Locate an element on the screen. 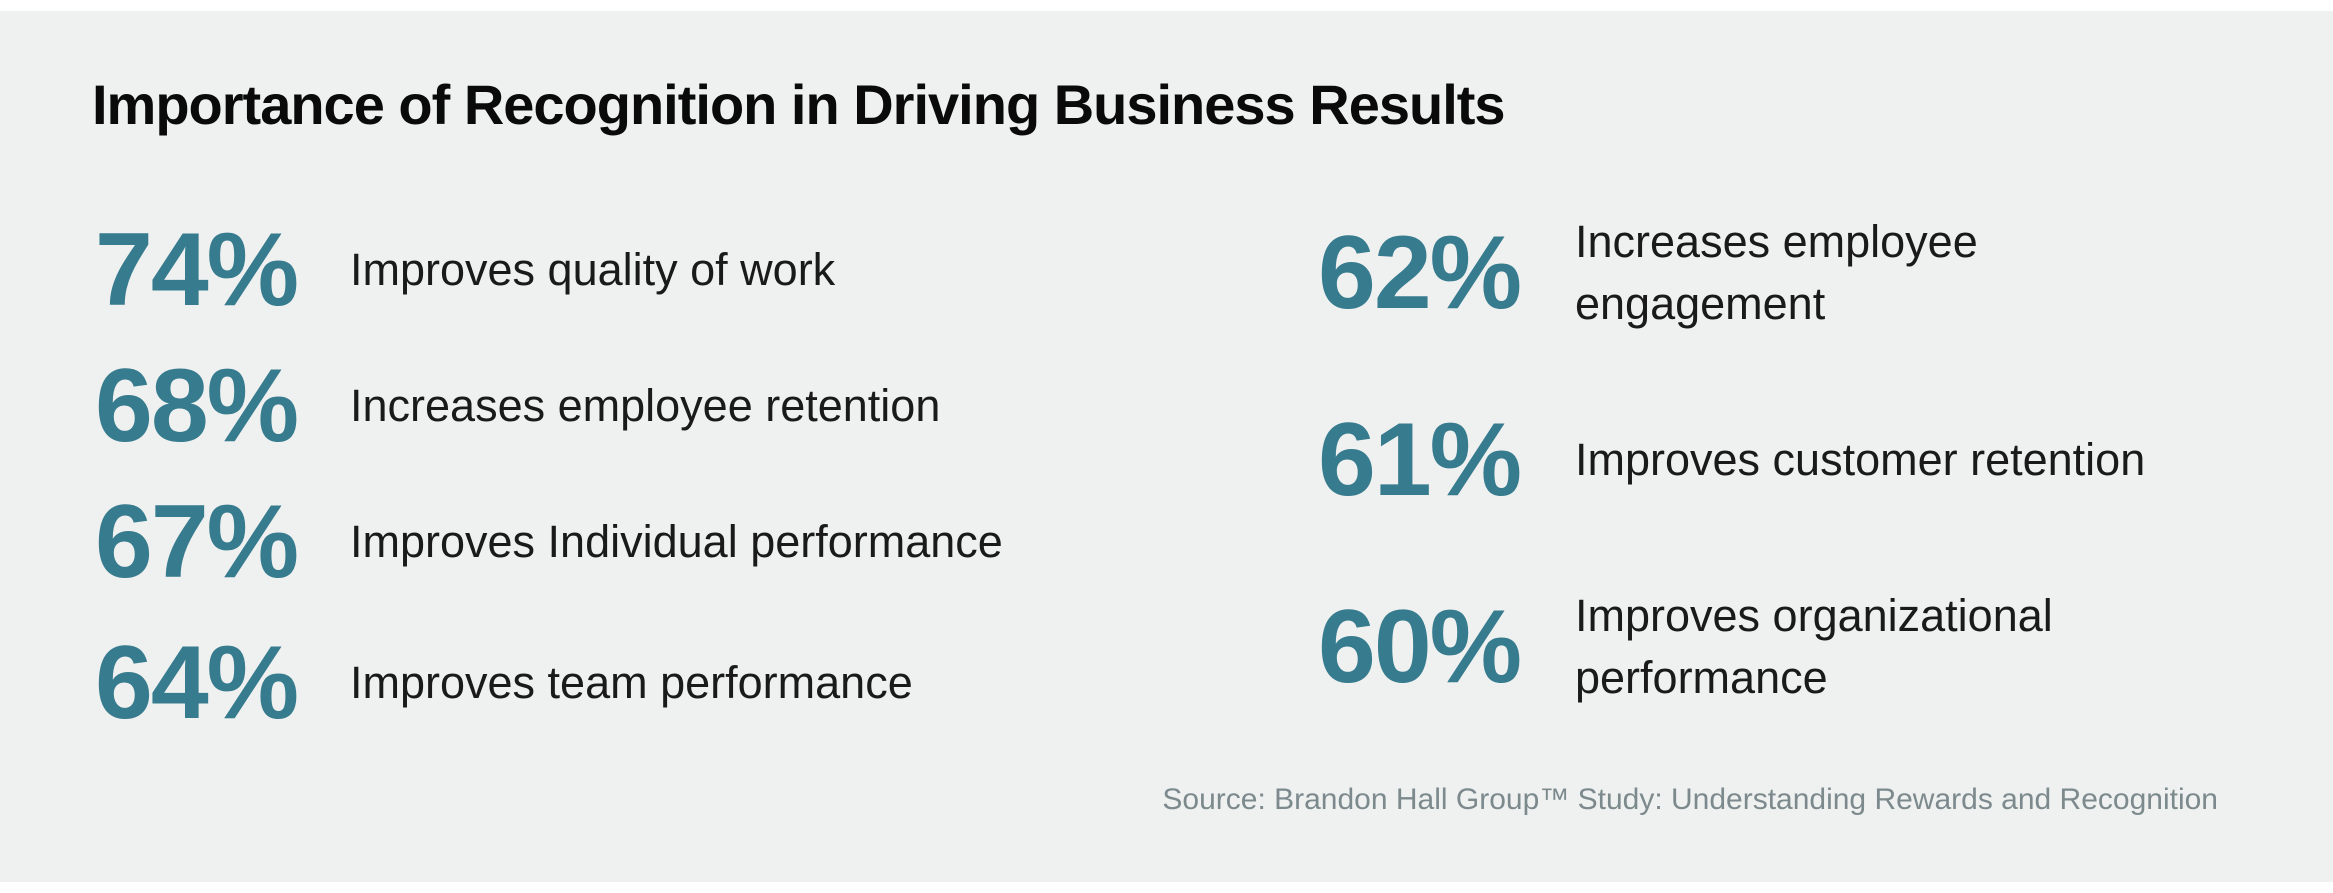  stat-label: Increases employee engagement is located at coordinates (1776, 273).